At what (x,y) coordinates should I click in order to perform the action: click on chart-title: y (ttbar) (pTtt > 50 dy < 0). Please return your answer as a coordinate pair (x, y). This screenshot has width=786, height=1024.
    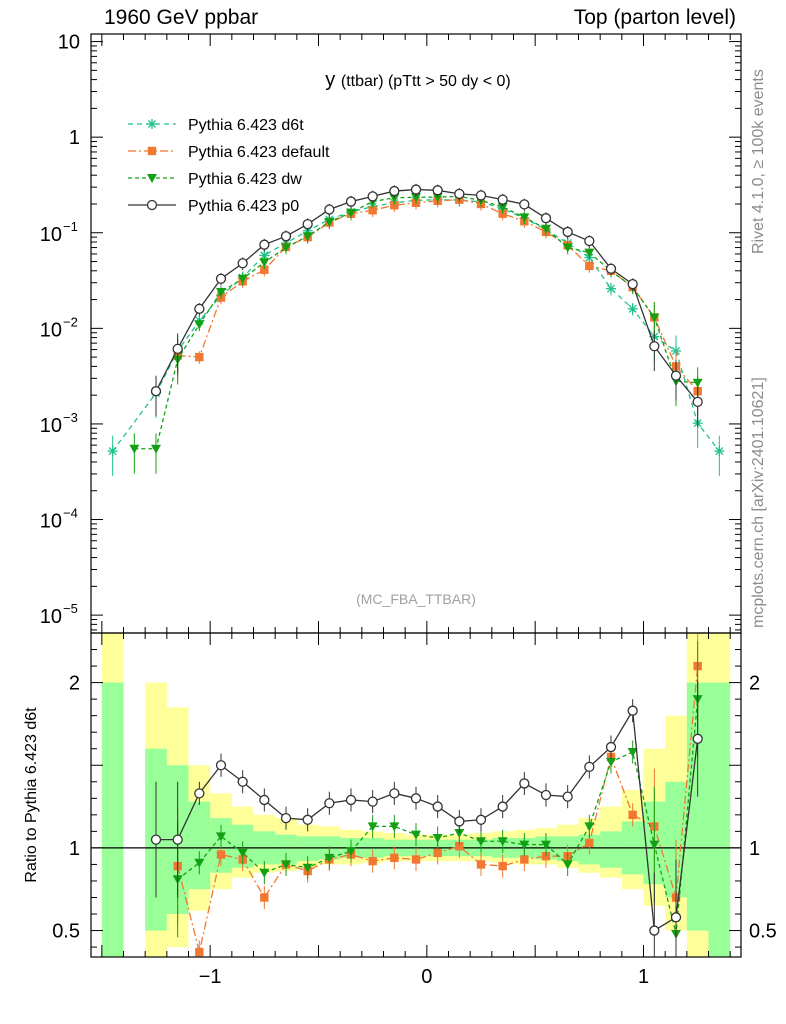
    Looking at the image, I should click on (417, 80).